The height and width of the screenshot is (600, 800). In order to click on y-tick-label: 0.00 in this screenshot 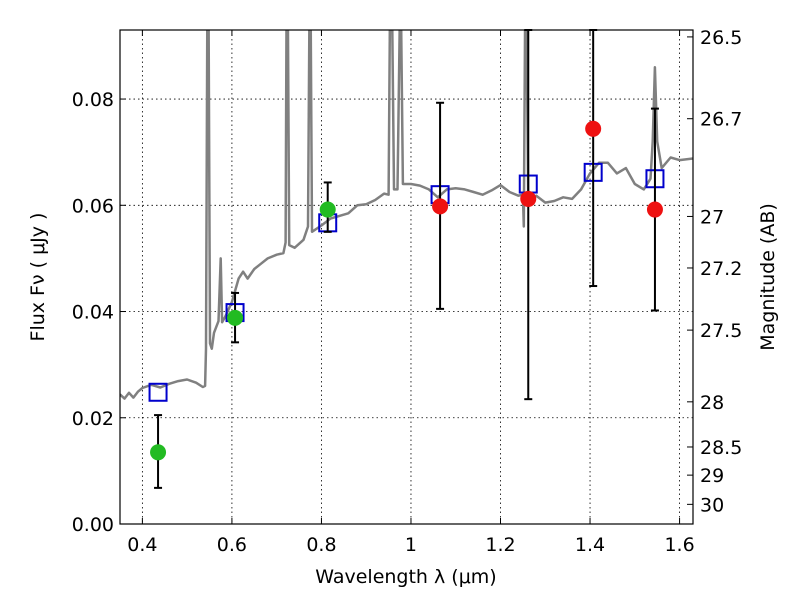, I will do `click(93, 525)`.